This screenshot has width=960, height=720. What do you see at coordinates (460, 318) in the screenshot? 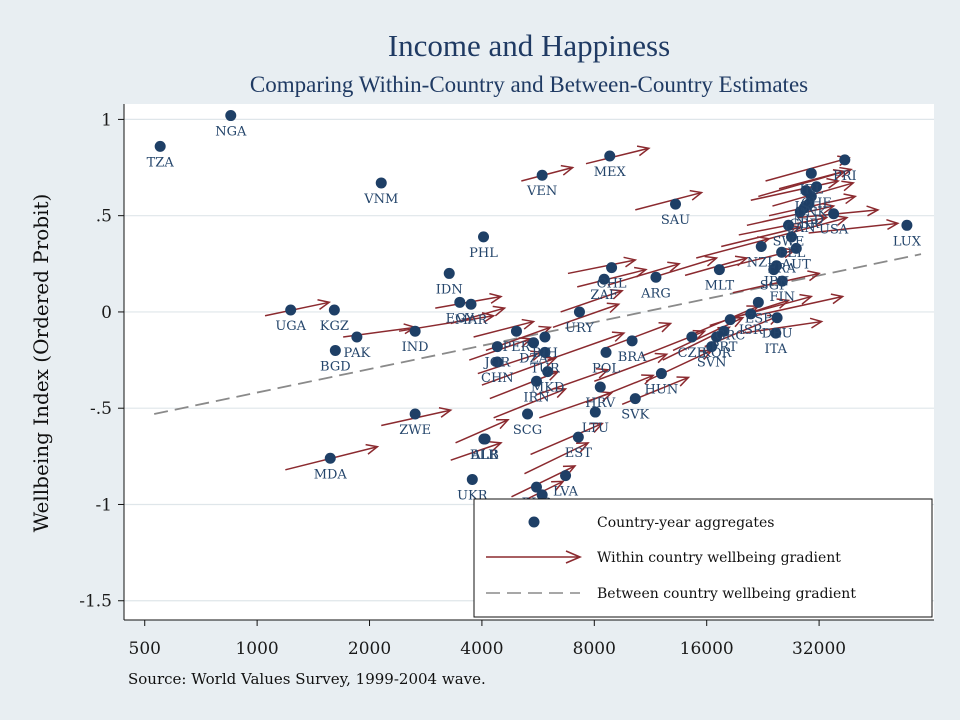
I see `point-label-egy: EGY` at bounding box center [460, 318].